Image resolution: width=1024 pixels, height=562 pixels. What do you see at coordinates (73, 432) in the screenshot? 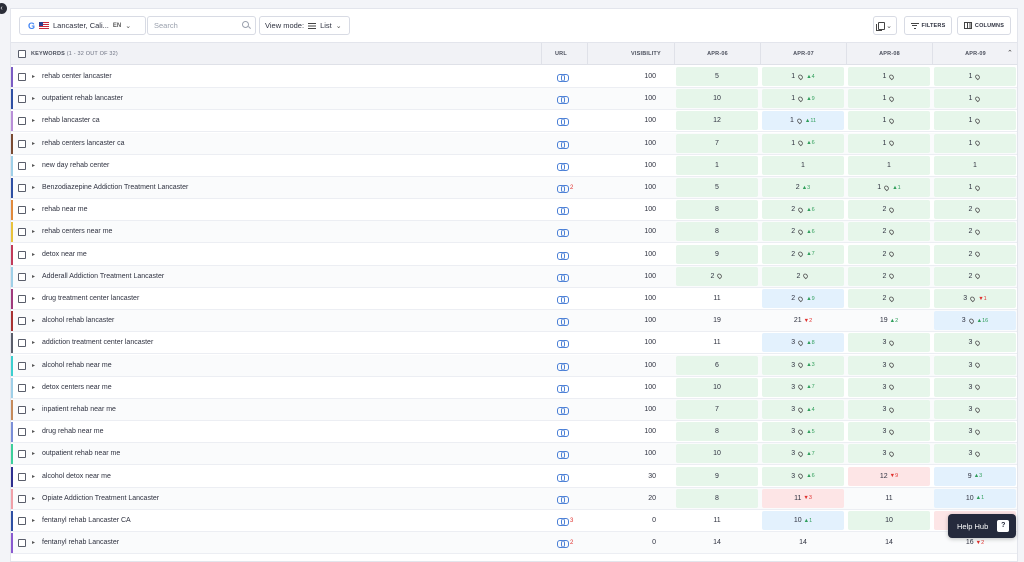
I see `keyword-text: drug rehab near me` at bounding box center [73, 432].